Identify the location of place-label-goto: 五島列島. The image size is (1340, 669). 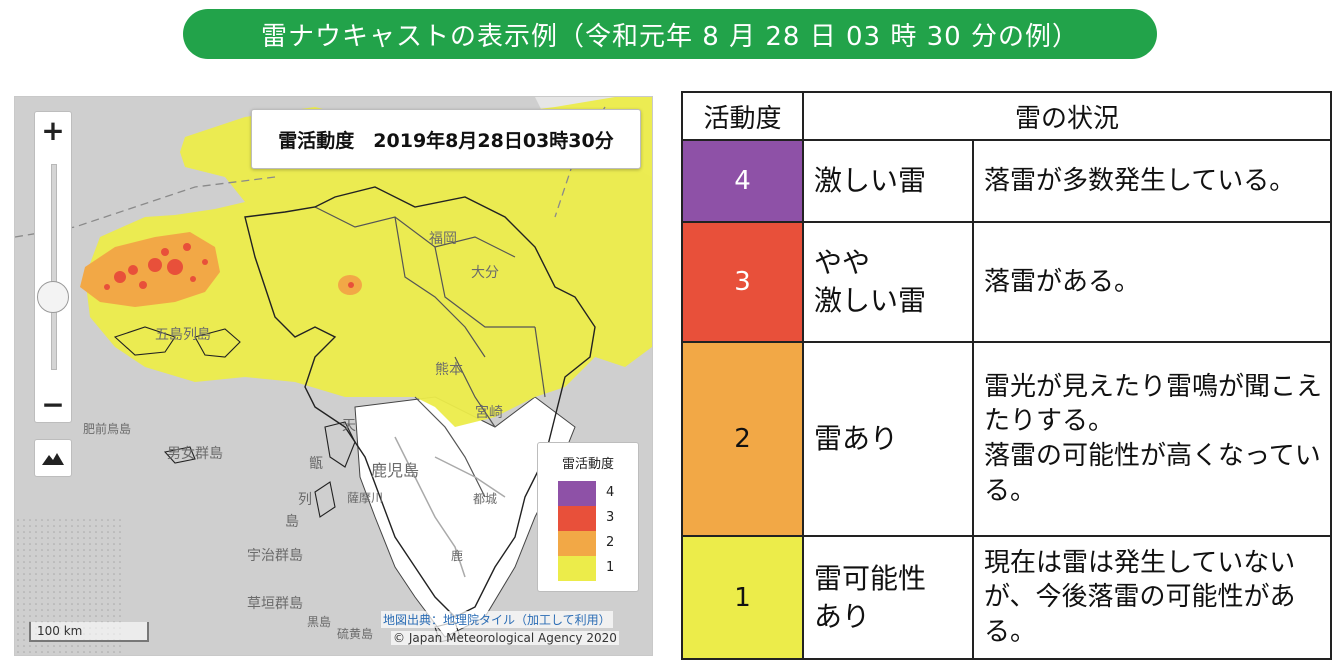
(183, 335).